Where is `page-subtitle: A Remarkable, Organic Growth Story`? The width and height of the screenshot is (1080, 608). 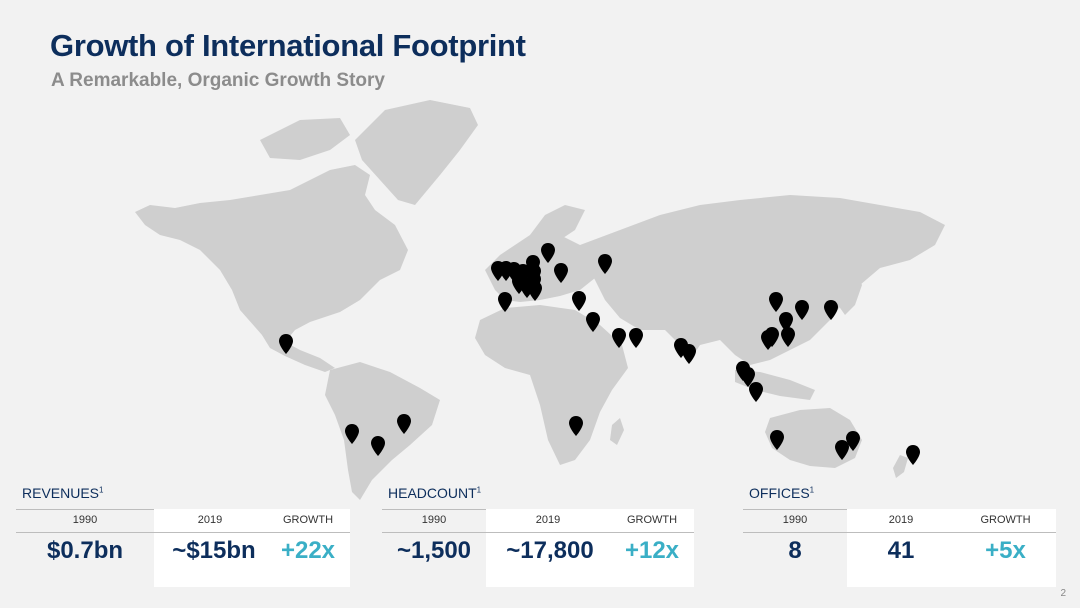 page-subtitle: A Remarkable, Organic Growth Story is located at coordinates (218, 80).